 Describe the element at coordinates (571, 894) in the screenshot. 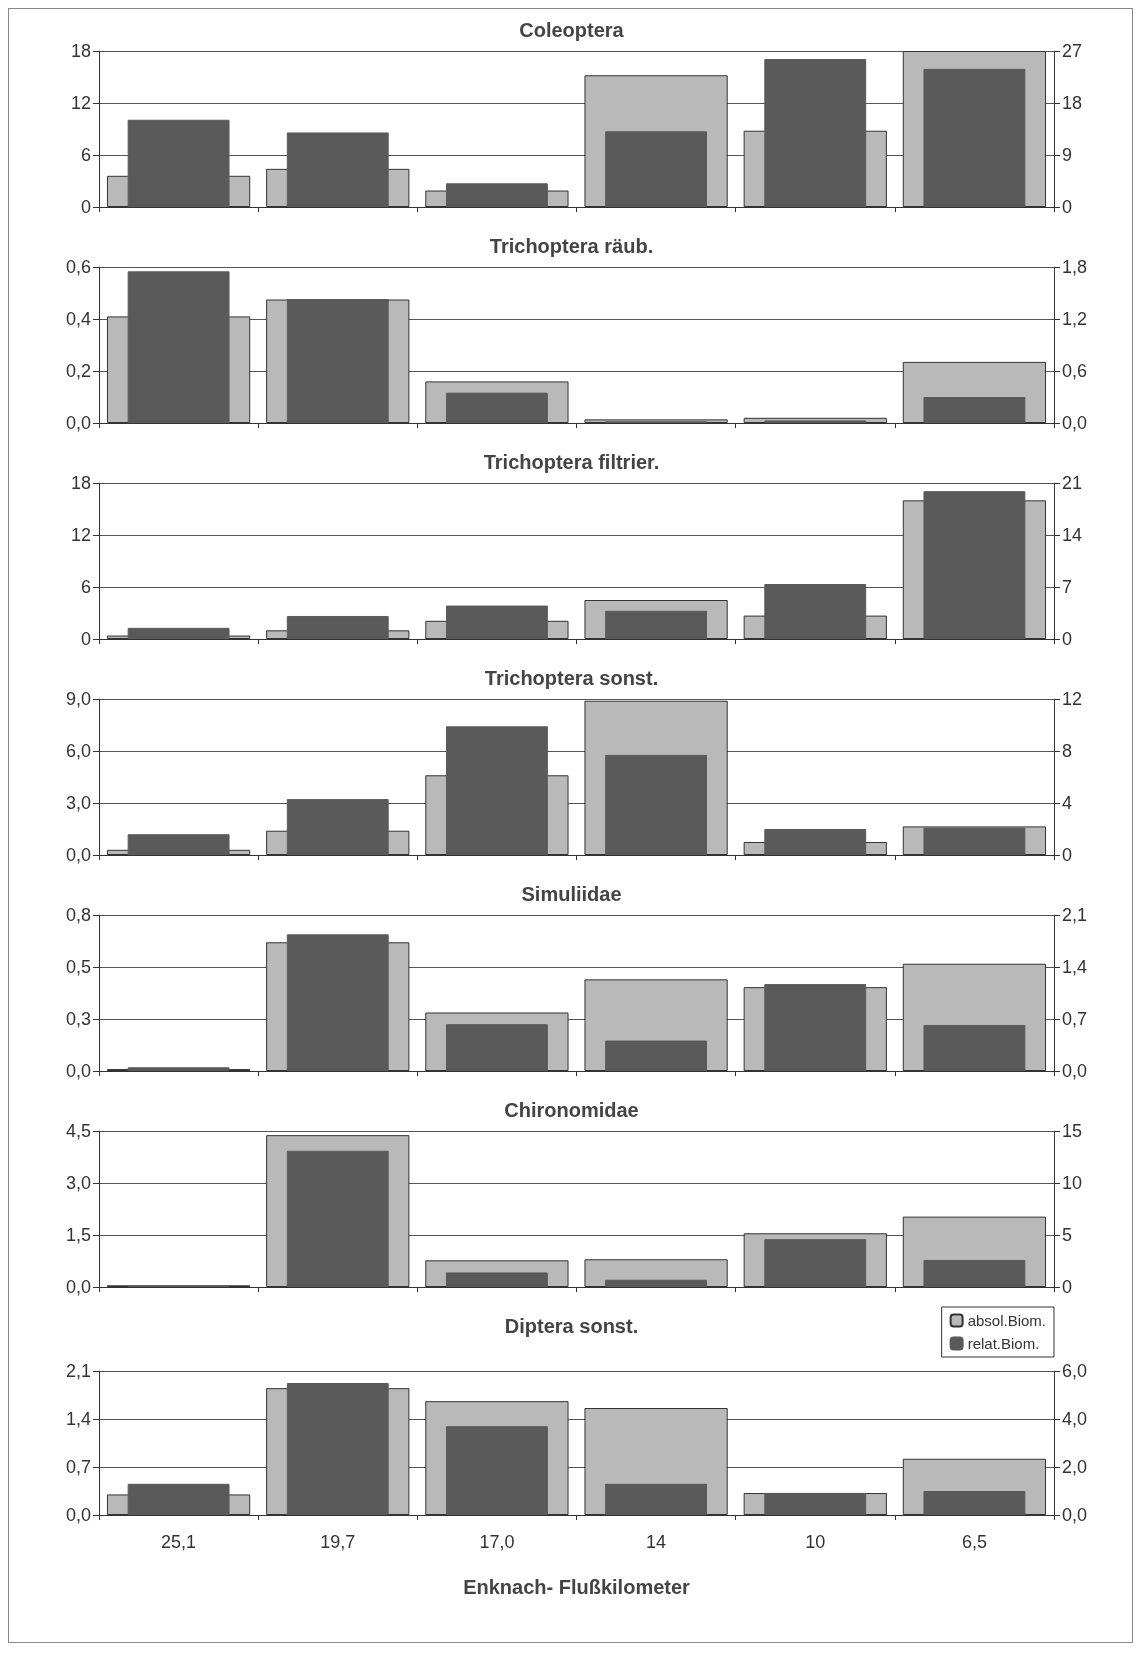

I see `chart-title: Simuliidae` at that location.